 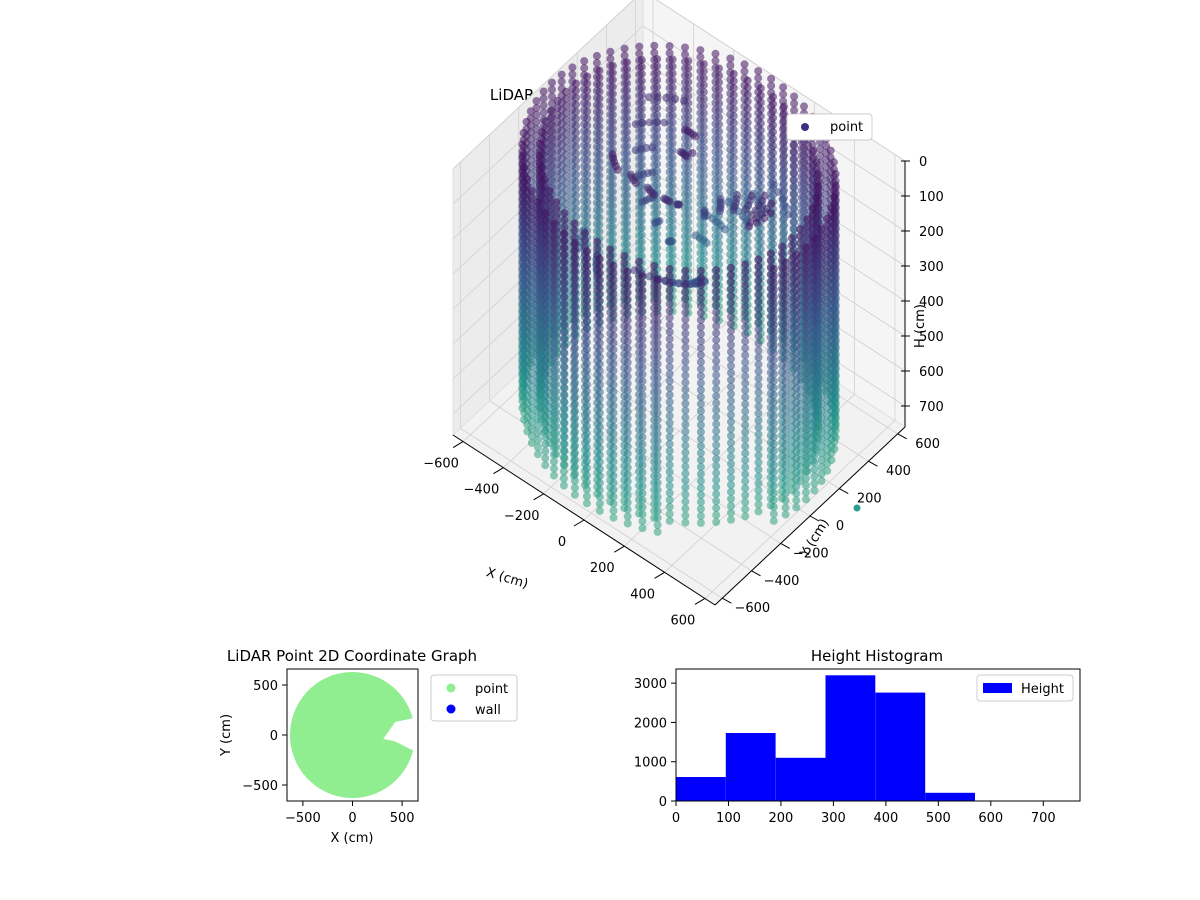 I want to click on chart-3d-legend: point, so click(x=829, y=127).